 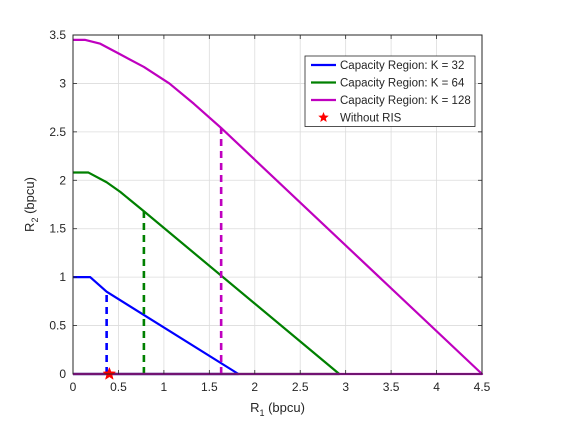 I want to click on y-tick-label: 2, so click(x=62, y=180).